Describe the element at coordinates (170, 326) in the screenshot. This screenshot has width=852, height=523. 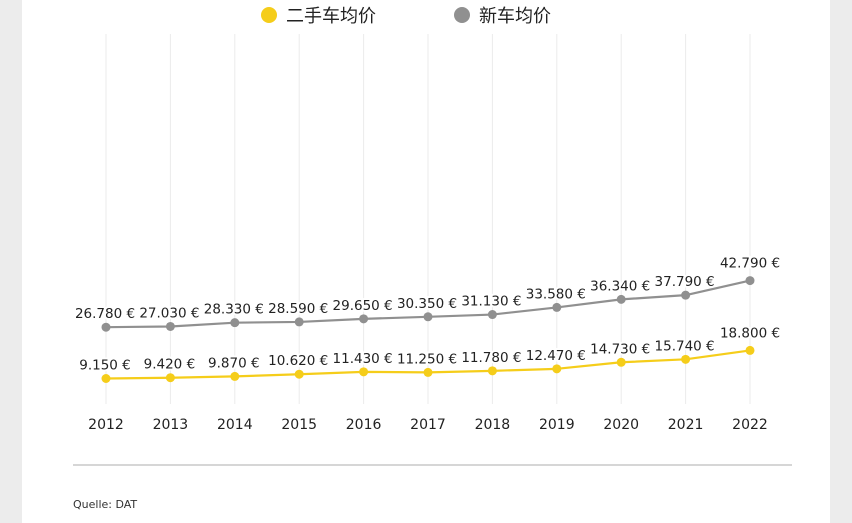
I see `data-point-new-car-2013` at that location.